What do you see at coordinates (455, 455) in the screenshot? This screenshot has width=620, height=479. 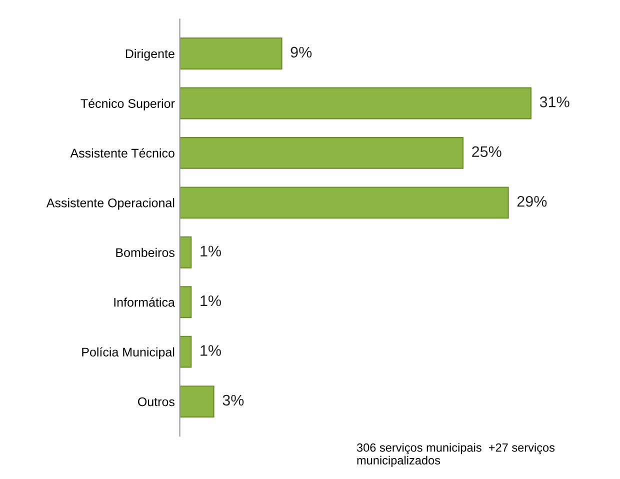 I see `text: 306 serviços municipais +27 serviços municipalizados` at bounding box center [455, 455].